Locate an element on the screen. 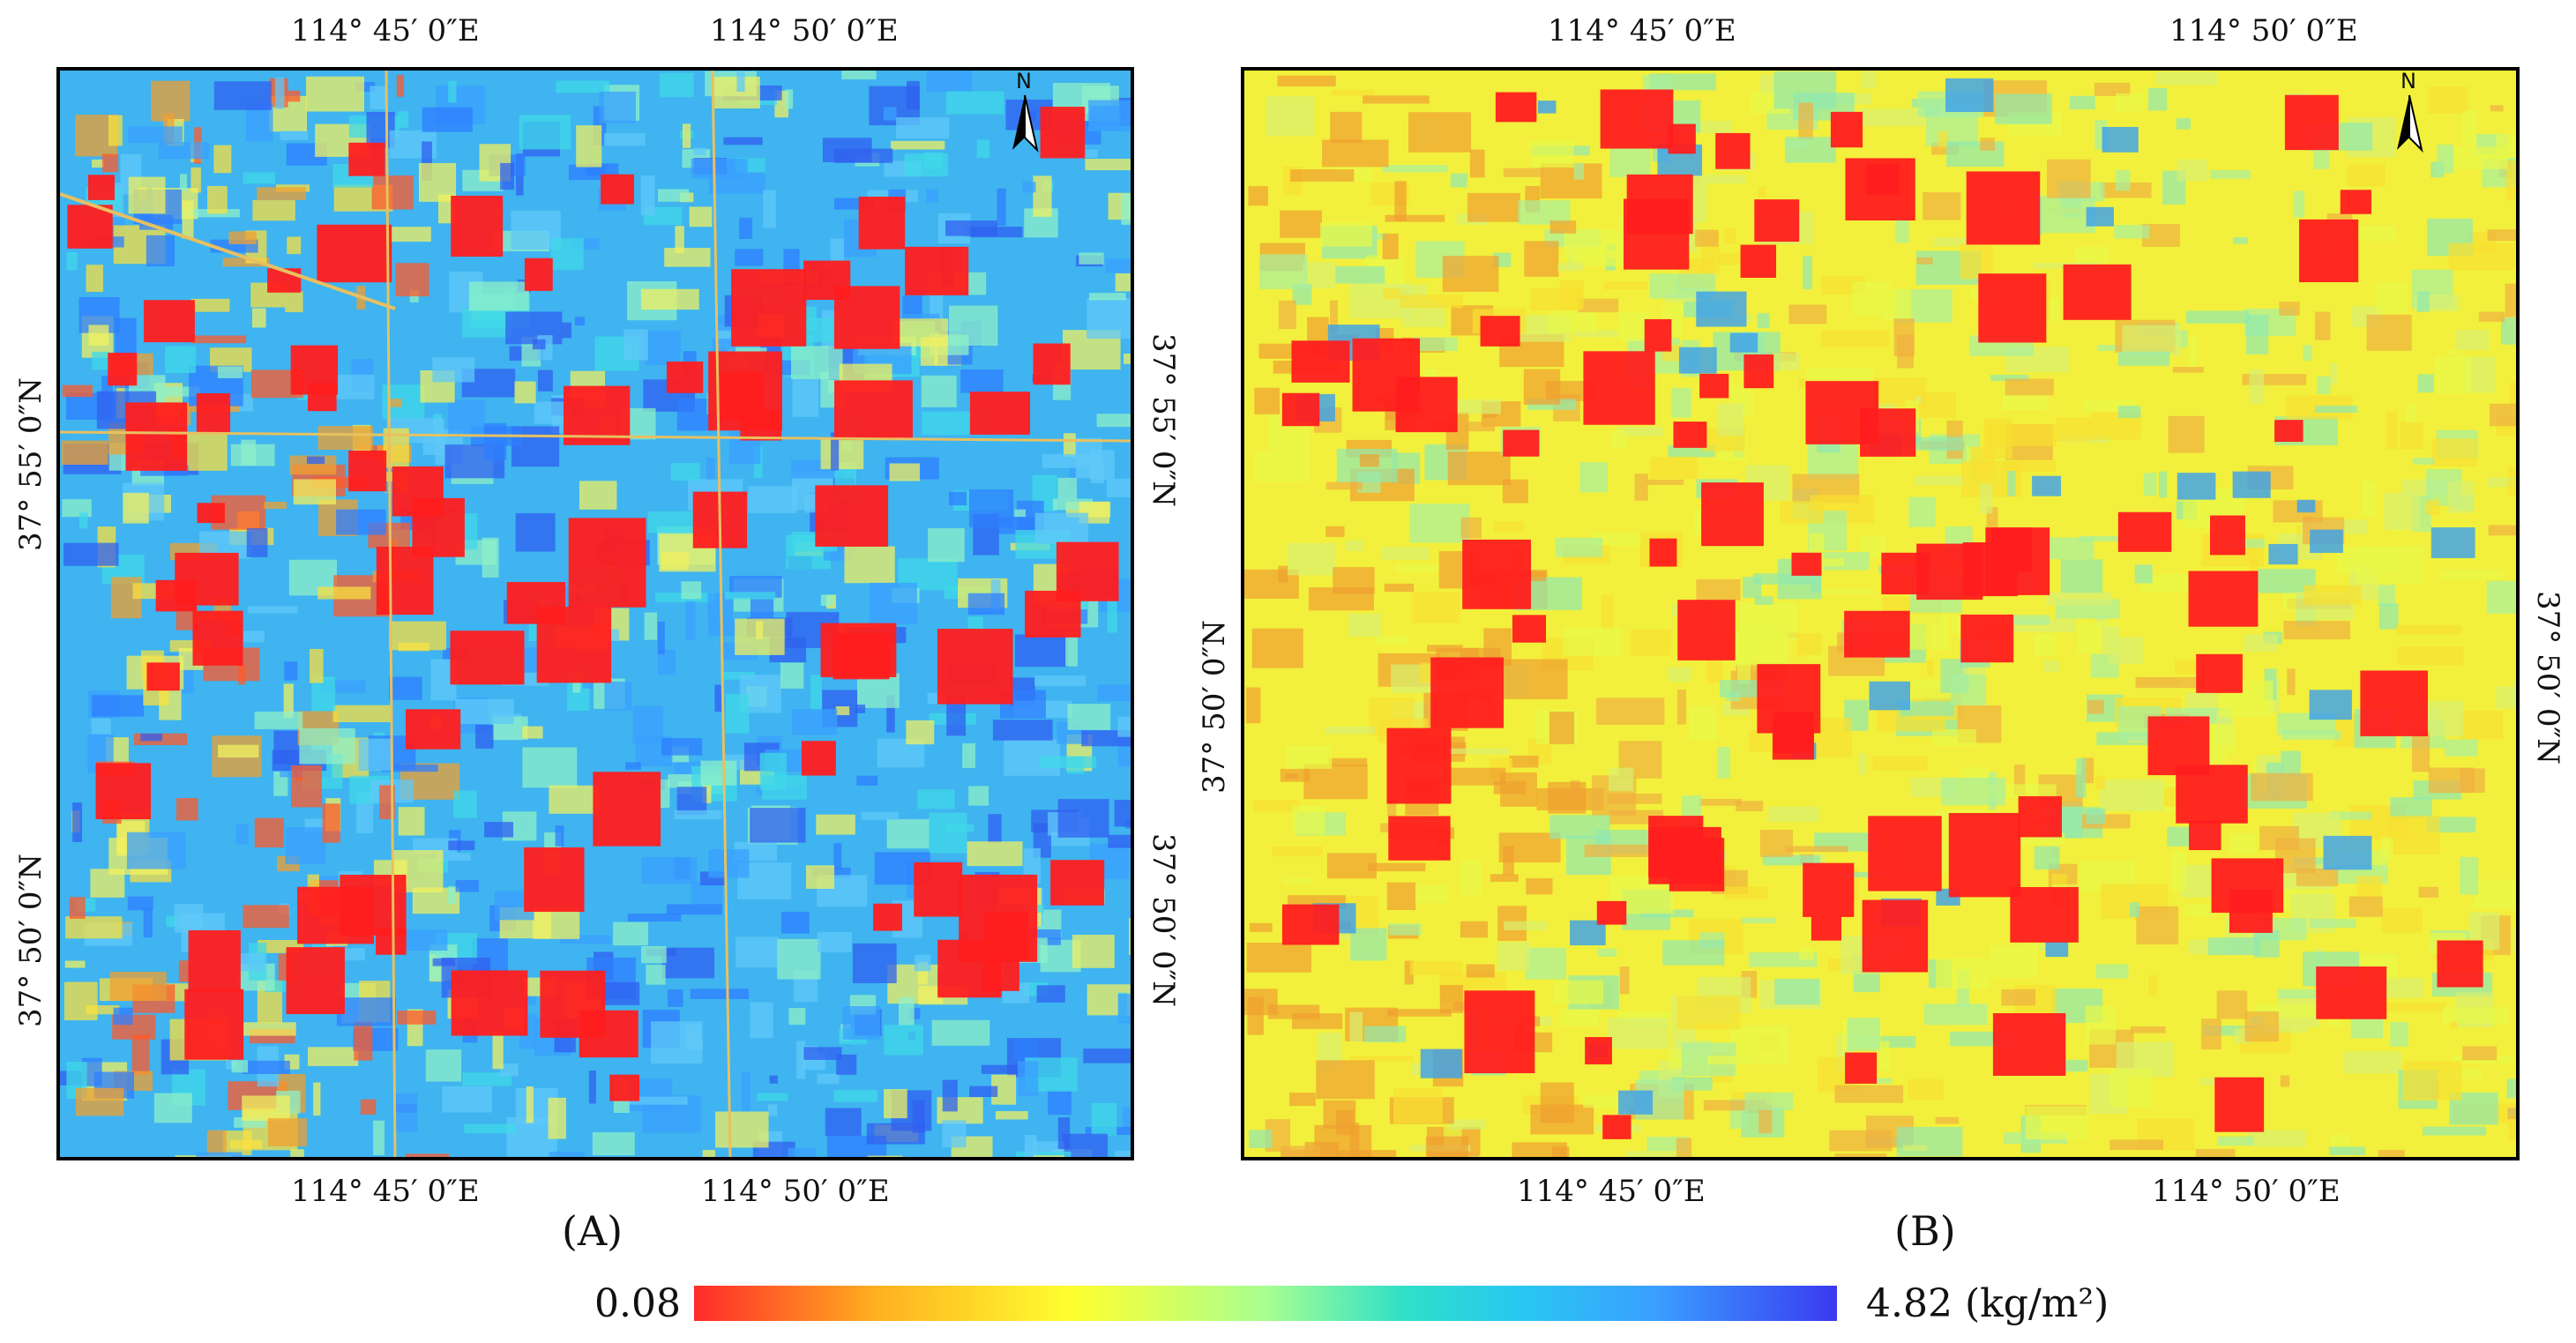 The width and height of the screenshot is (2576, 1343). panel-b-top-lon-label-1: 114° 45′ 0″E is located at coordinates (1642, 30).